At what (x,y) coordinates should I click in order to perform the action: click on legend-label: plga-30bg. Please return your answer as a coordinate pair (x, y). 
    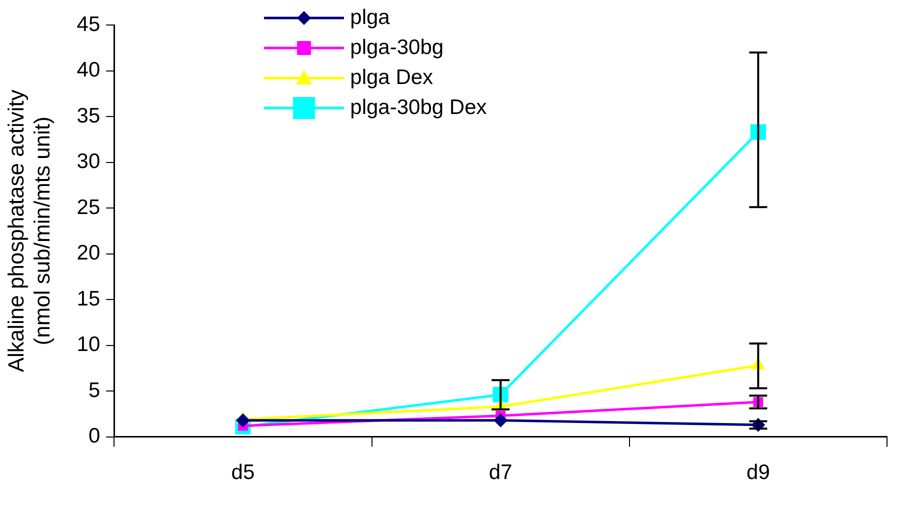
    Looking at the image, I should click on (397, 48).